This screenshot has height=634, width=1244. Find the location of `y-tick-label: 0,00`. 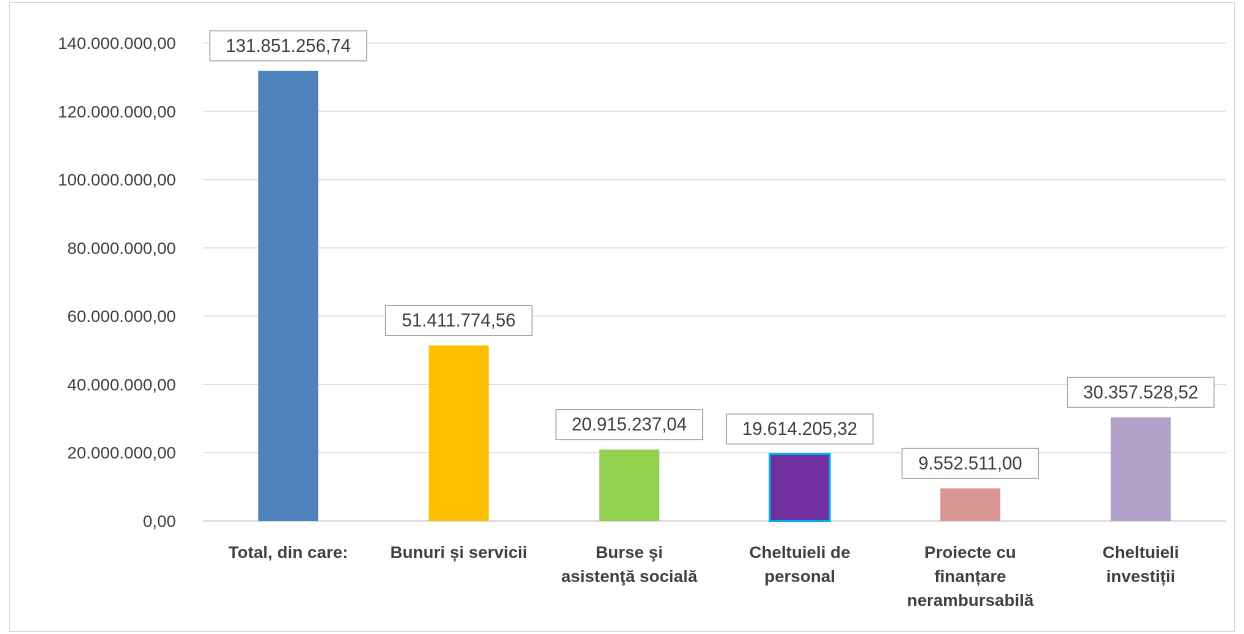

y-tick-label: 0,00 is located at coordinates (159, 521).